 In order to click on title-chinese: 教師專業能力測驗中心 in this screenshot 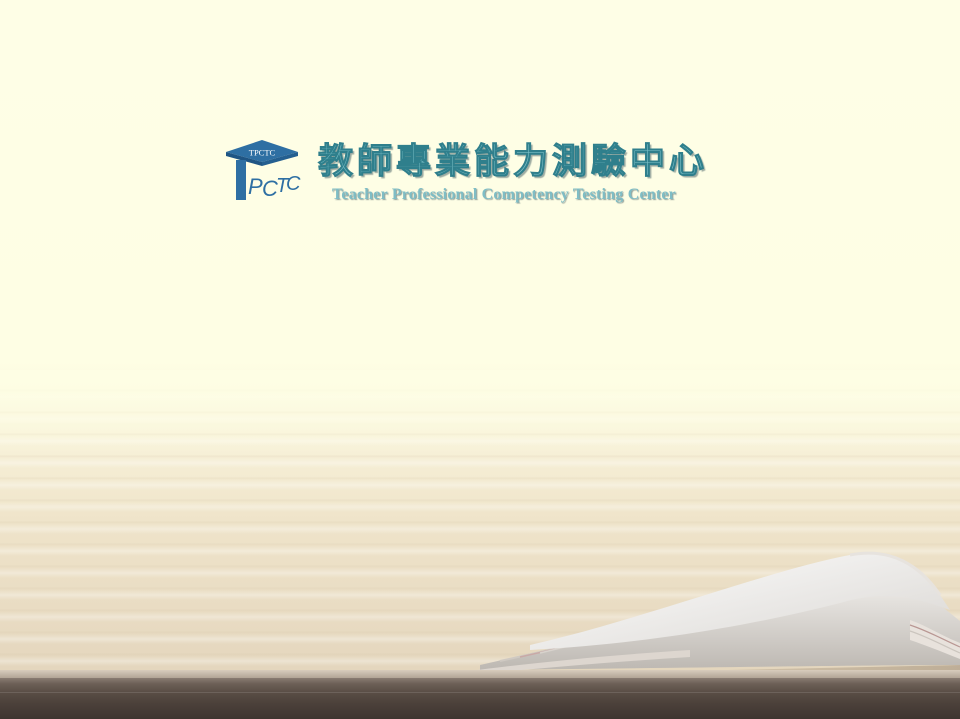, I will do `click(513, 162)`.